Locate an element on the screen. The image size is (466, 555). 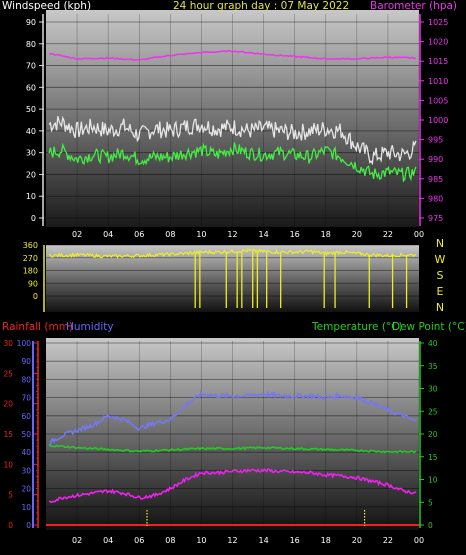
compass-label: S is located at coordinates (440, 275).